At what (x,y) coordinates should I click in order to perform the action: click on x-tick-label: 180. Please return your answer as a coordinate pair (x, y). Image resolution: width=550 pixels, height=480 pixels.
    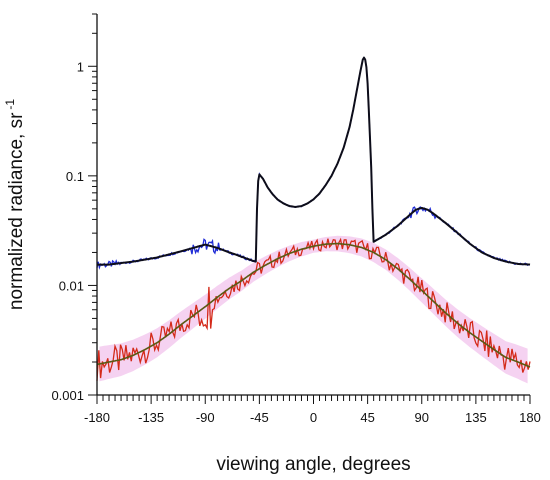
    Looking at the image, I should click on (530, 417).